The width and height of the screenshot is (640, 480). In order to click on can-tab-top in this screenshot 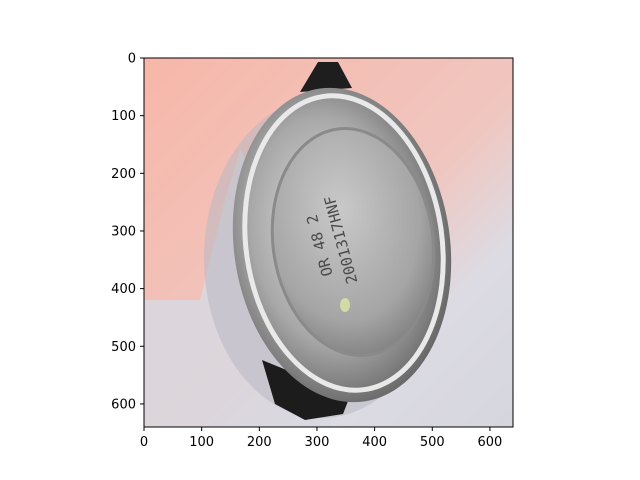, I will do `click(326, 77)`.